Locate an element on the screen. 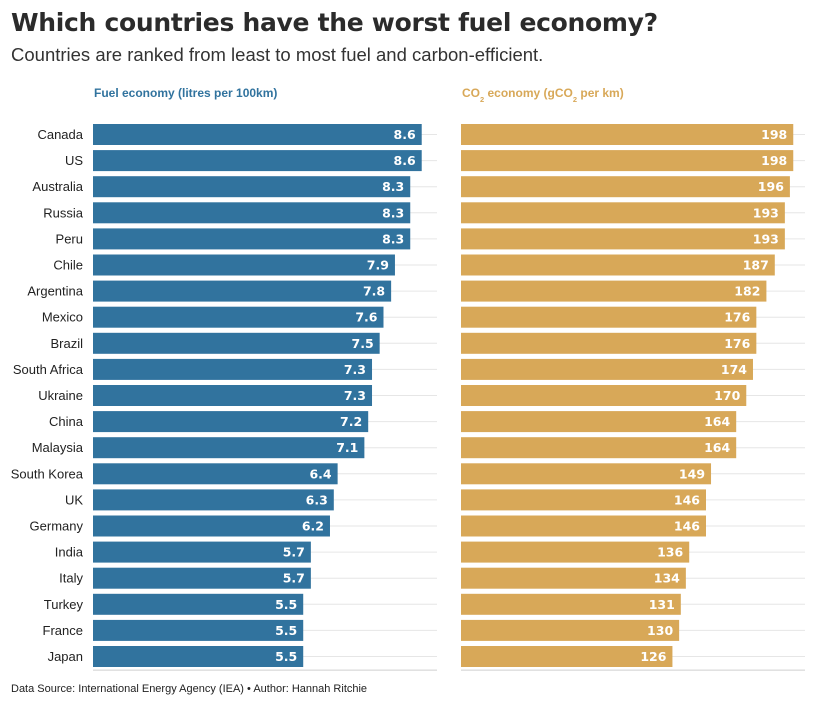 The height and width of the screenshot is (707, 820). co2-value-label: 136 is located at coordinates (670, 552).